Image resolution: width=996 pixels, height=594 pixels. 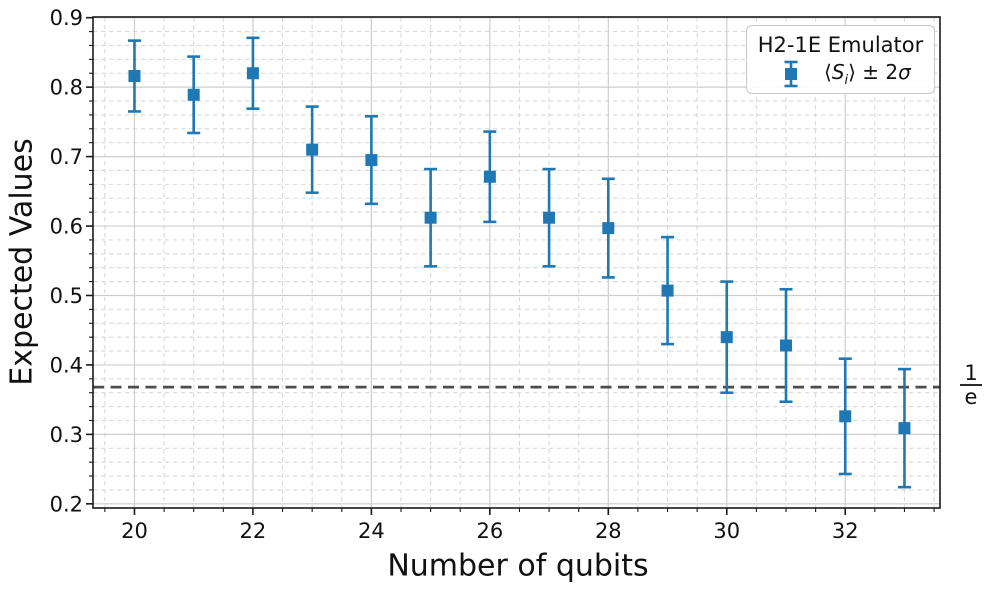 I want to click on one-over-e-label: 1 e, so click(x=971, y=385).